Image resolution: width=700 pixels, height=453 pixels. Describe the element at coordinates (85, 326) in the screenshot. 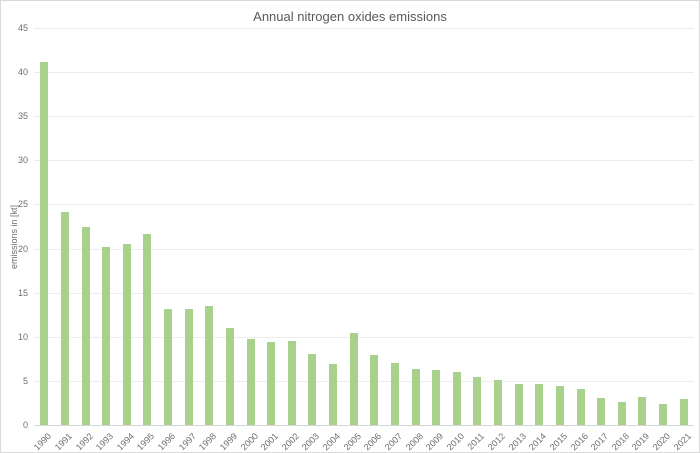

I see `bar-1992` at that location.